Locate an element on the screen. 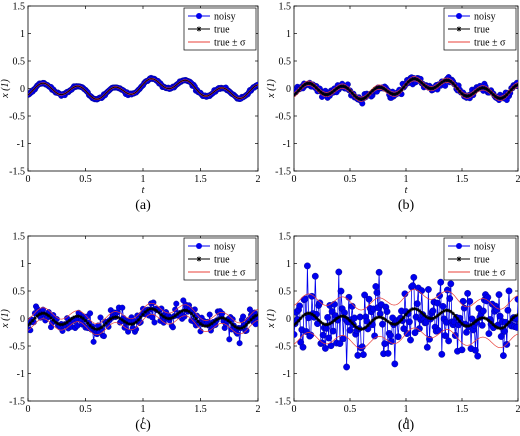 This screenshot has width=520, height=436. series-group is located at coordinates (406, 90).